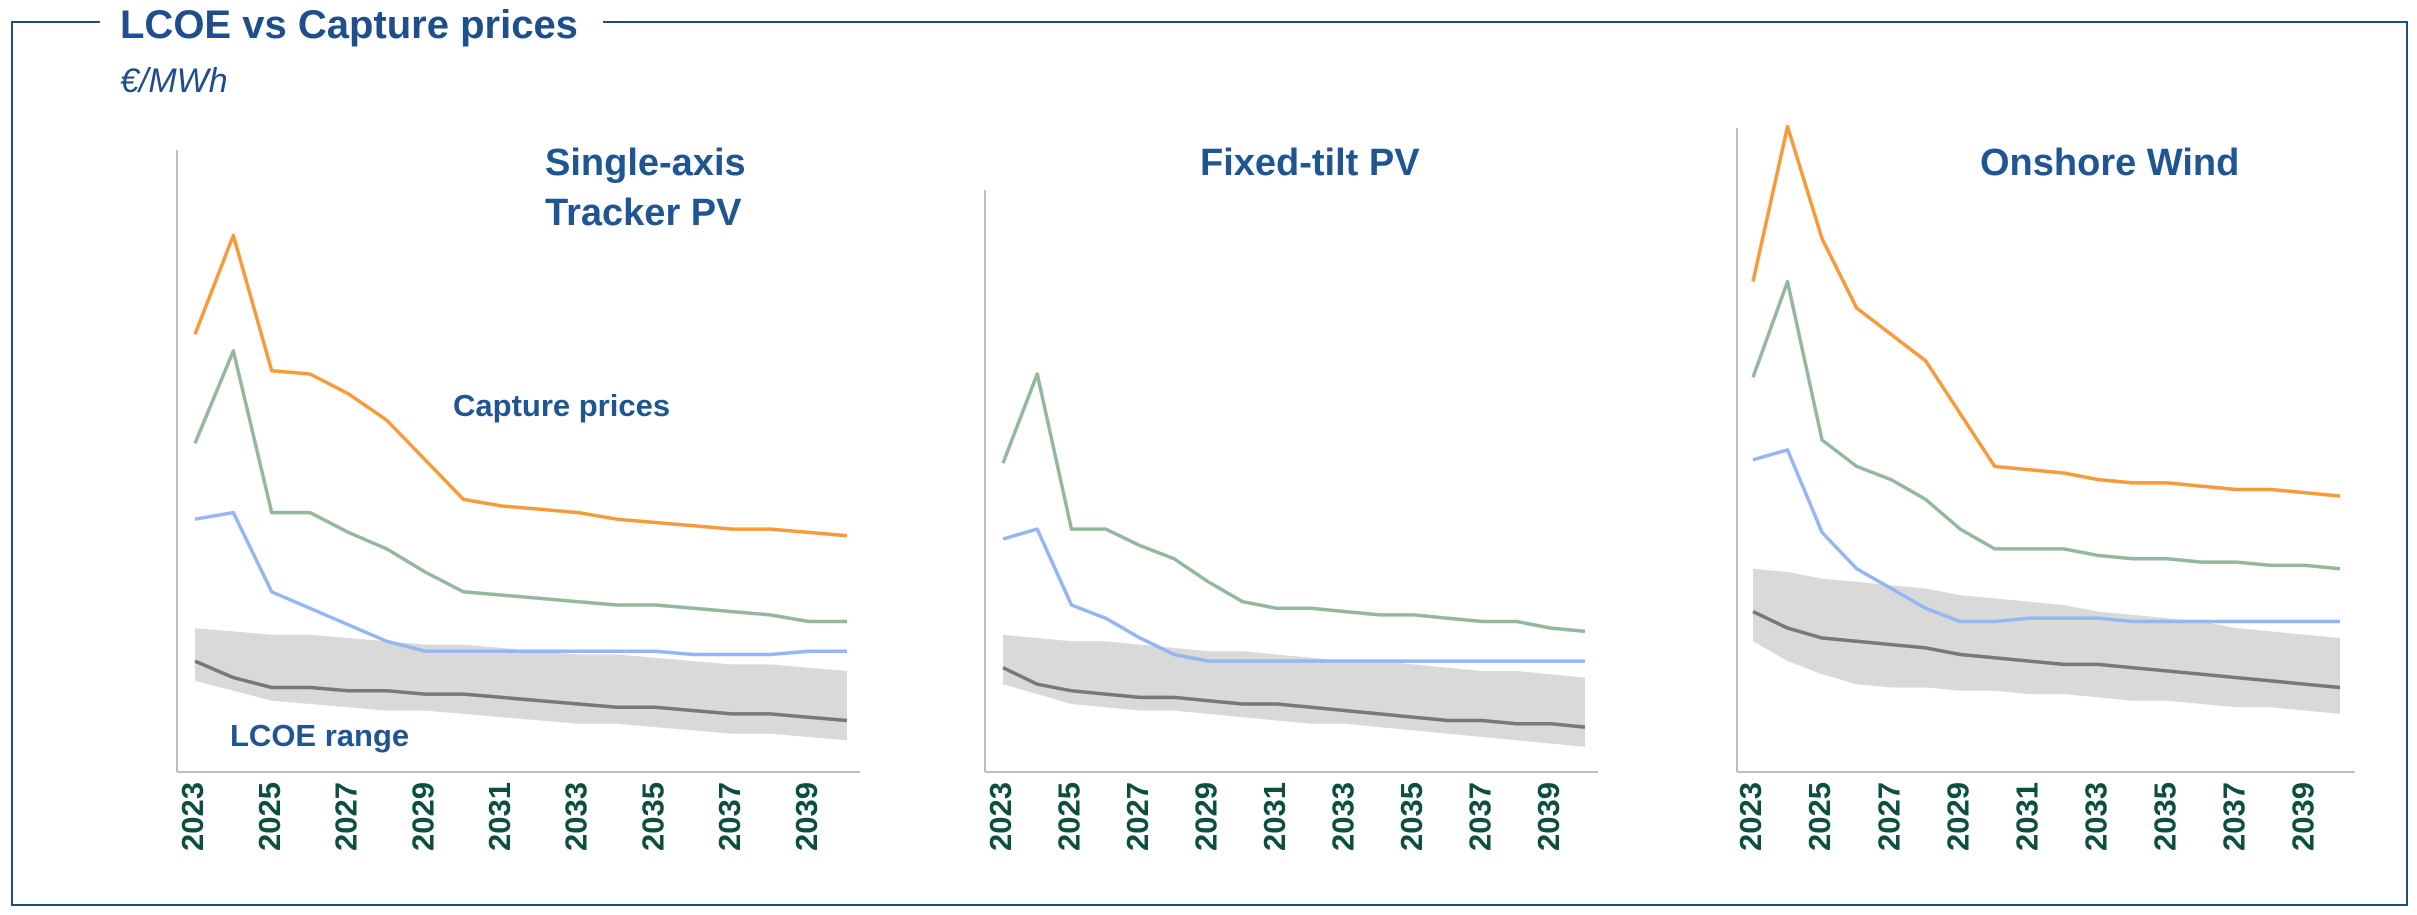 The image size is (2417, 915). Describe the element at coordinates (1310, 163) in the screenshot. I see `panel-title: Fixed-tilt PV` at that location.